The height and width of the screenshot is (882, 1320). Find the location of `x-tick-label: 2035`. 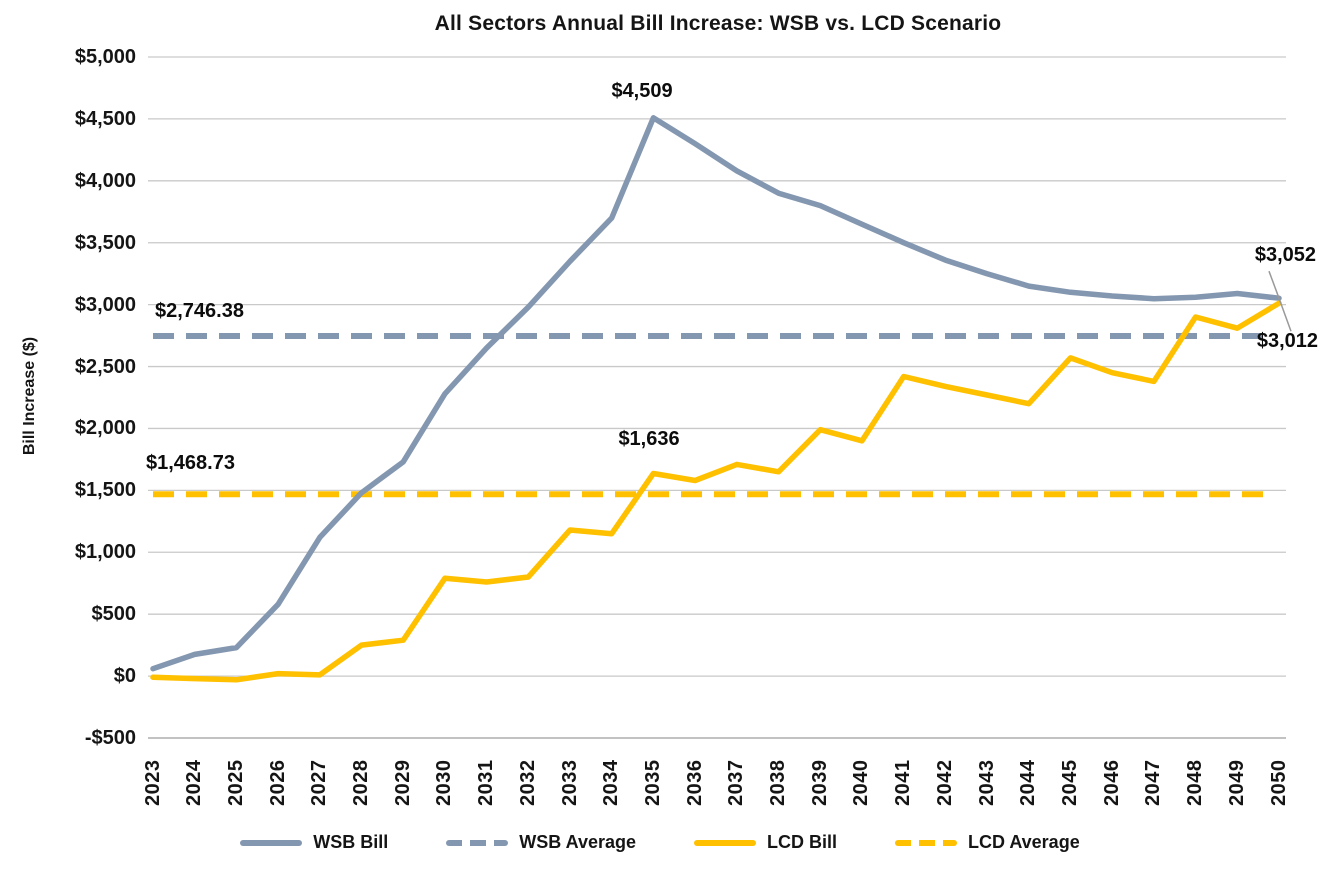

x-tick-label: 2035 is located at coordinates (652, 783).